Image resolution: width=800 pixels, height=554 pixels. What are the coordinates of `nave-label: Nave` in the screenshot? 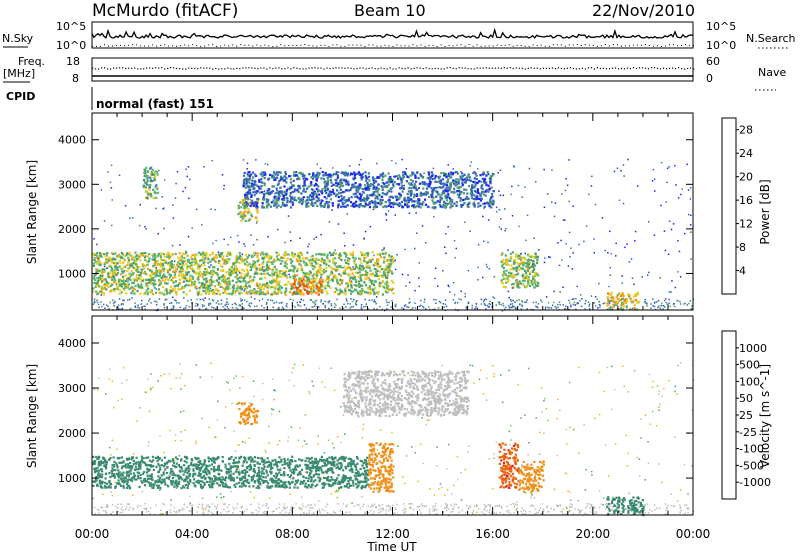 It's located at (772, 72).